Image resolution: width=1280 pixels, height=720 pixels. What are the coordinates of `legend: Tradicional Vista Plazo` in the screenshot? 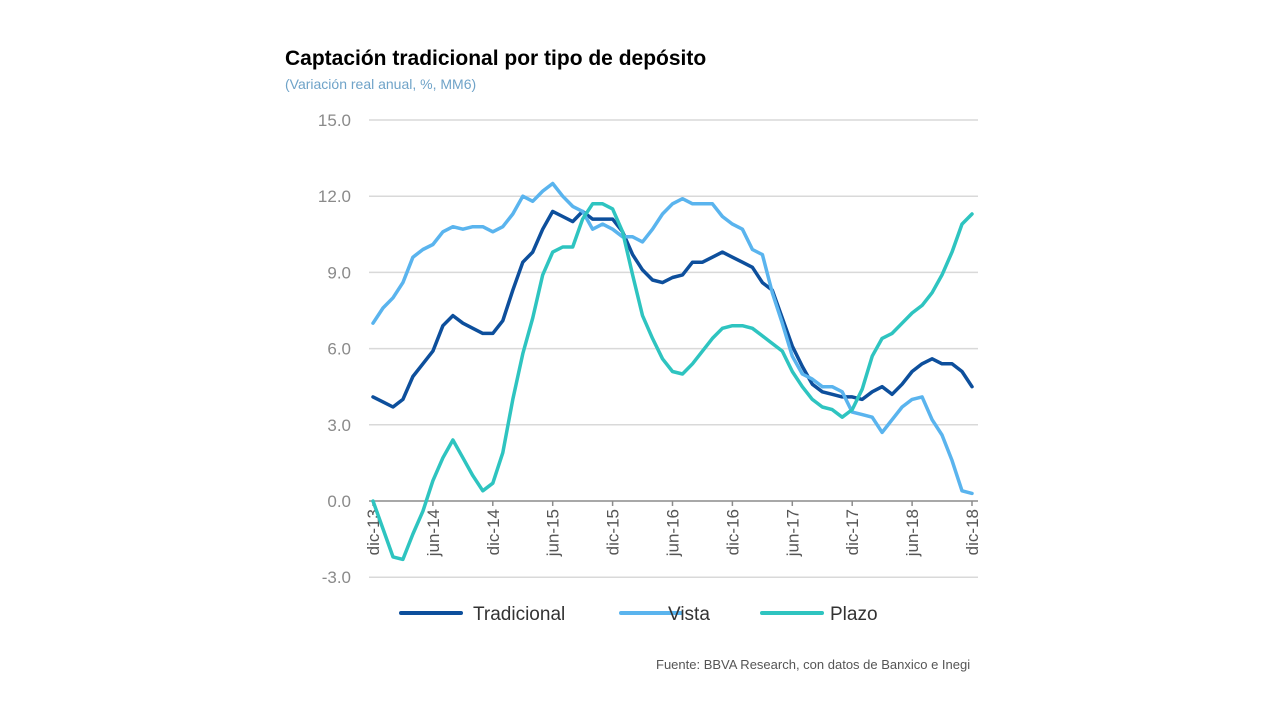 It's located at (638, 614).